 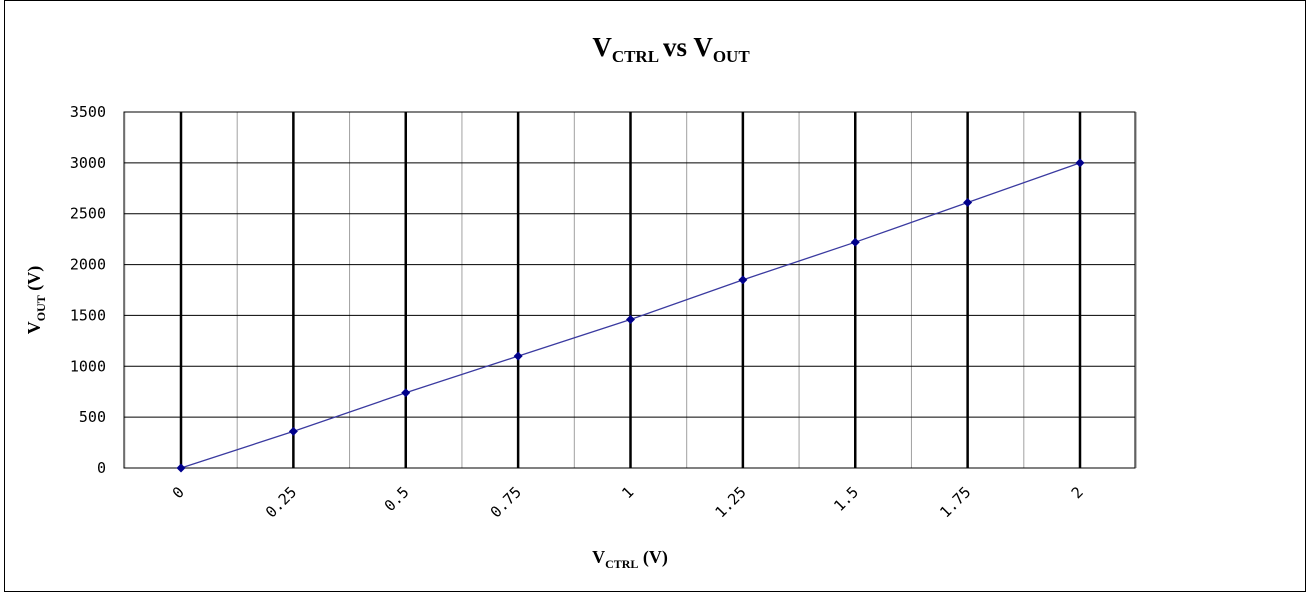 I want to click on x-tick-label: 1, so click(x=627, y=492).